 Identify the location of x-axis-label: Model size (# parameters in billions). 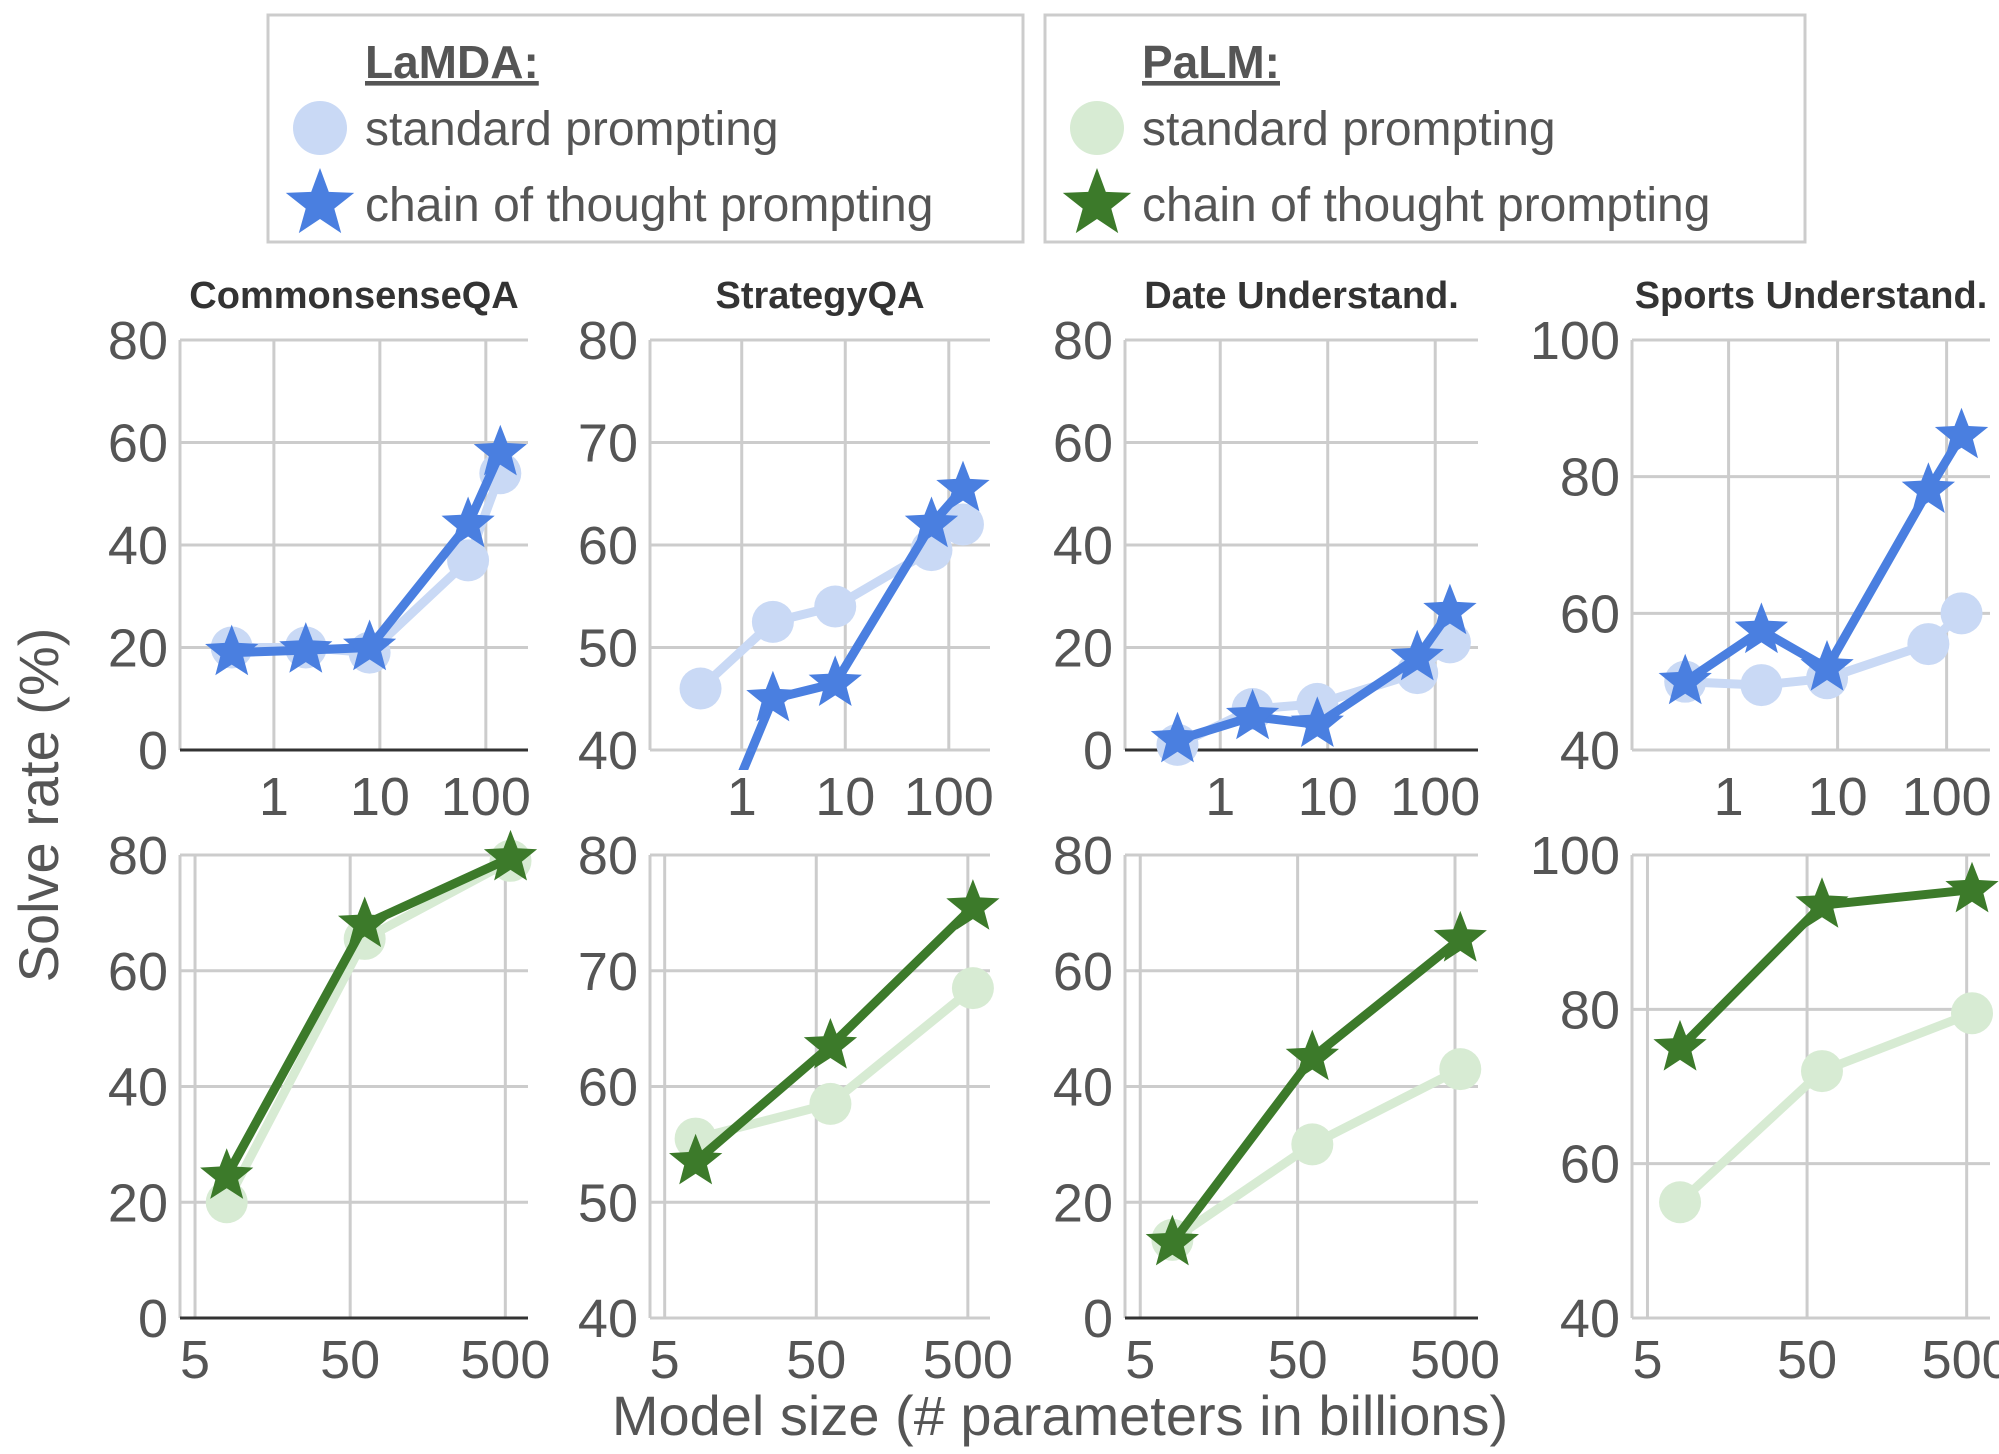
(1060, 1415).